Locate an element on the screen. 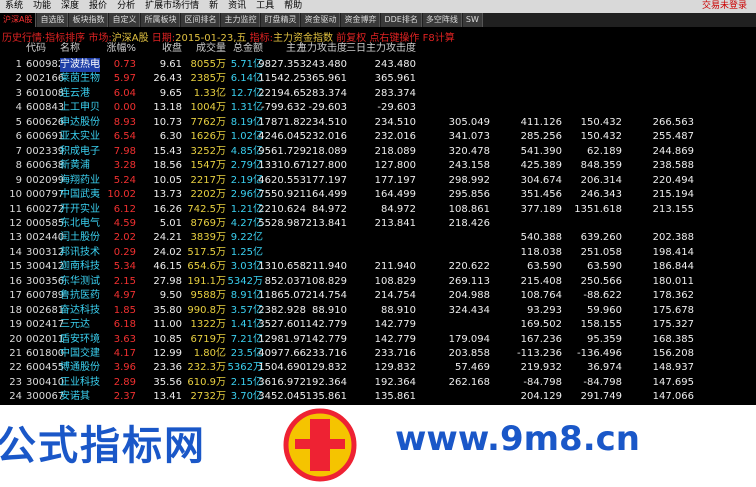  column-header: 主力 is located at coordinates (296, 48).